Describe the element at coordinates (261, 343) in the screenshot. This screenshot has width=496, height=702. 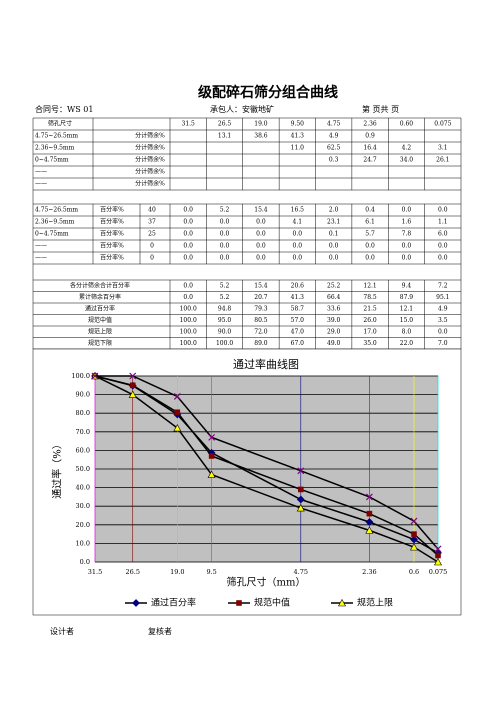
I see `table-cell: 89.0` at that location.